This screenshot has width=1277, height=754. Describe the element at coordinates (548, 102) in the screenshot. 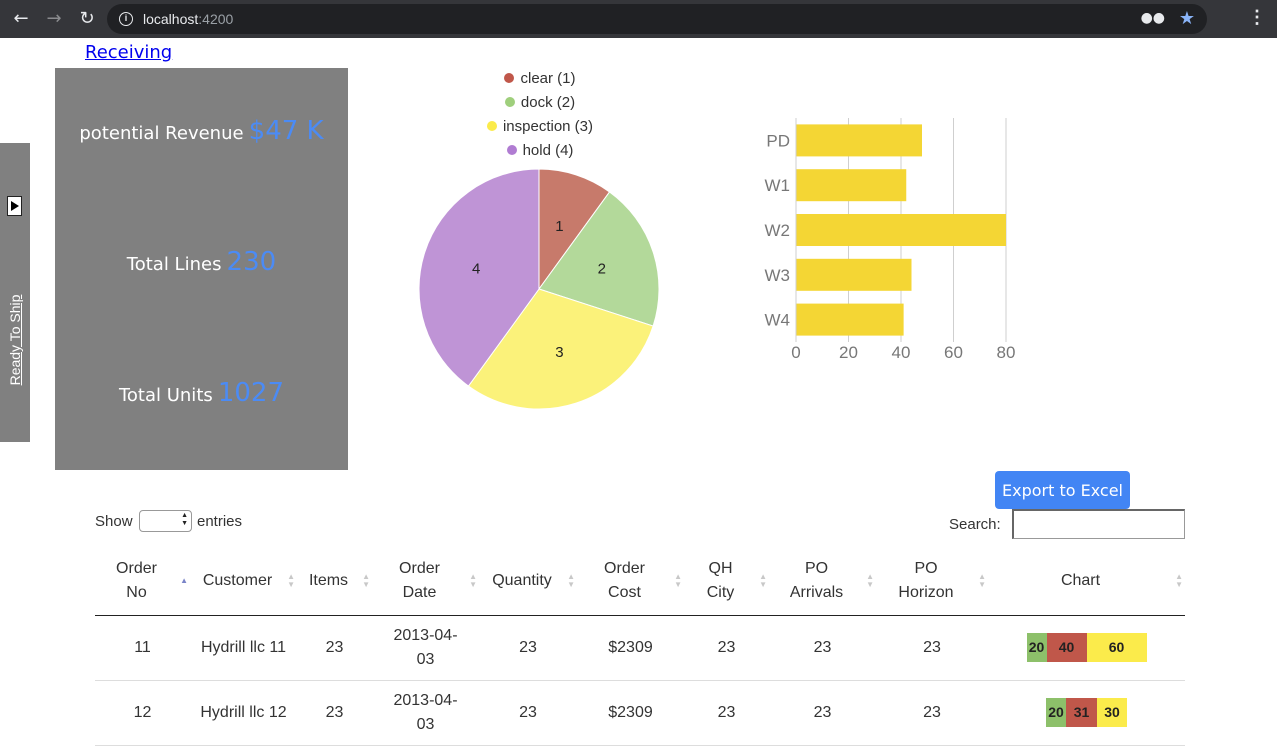

I see `legend-label: dock (2)` at that location.